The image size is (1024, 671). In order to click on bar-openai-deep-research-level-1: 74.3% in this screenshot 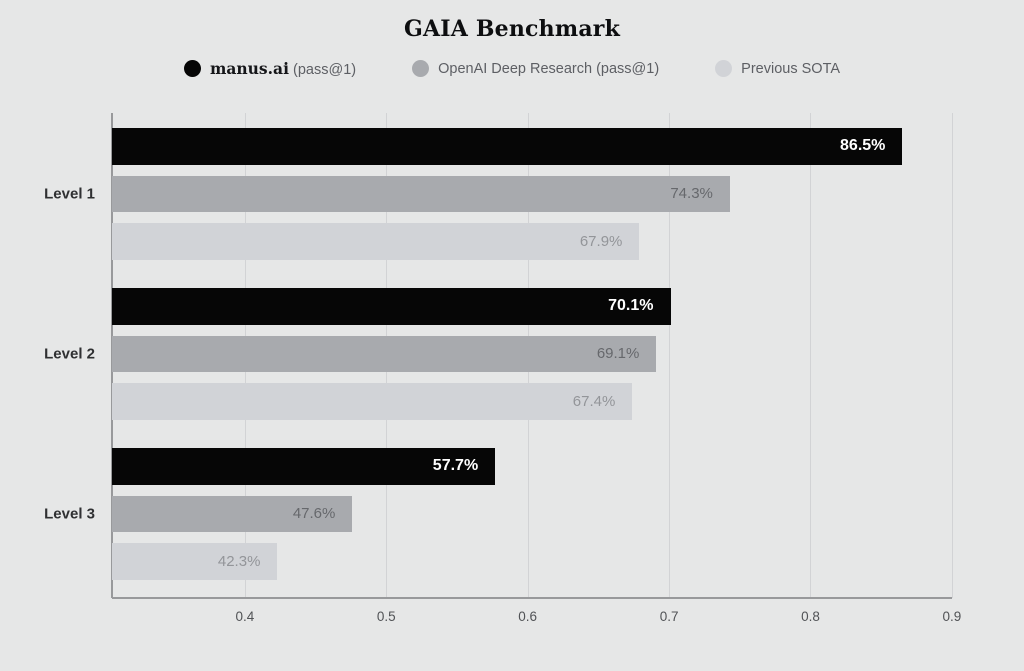, I will do `click(421, 193)`.